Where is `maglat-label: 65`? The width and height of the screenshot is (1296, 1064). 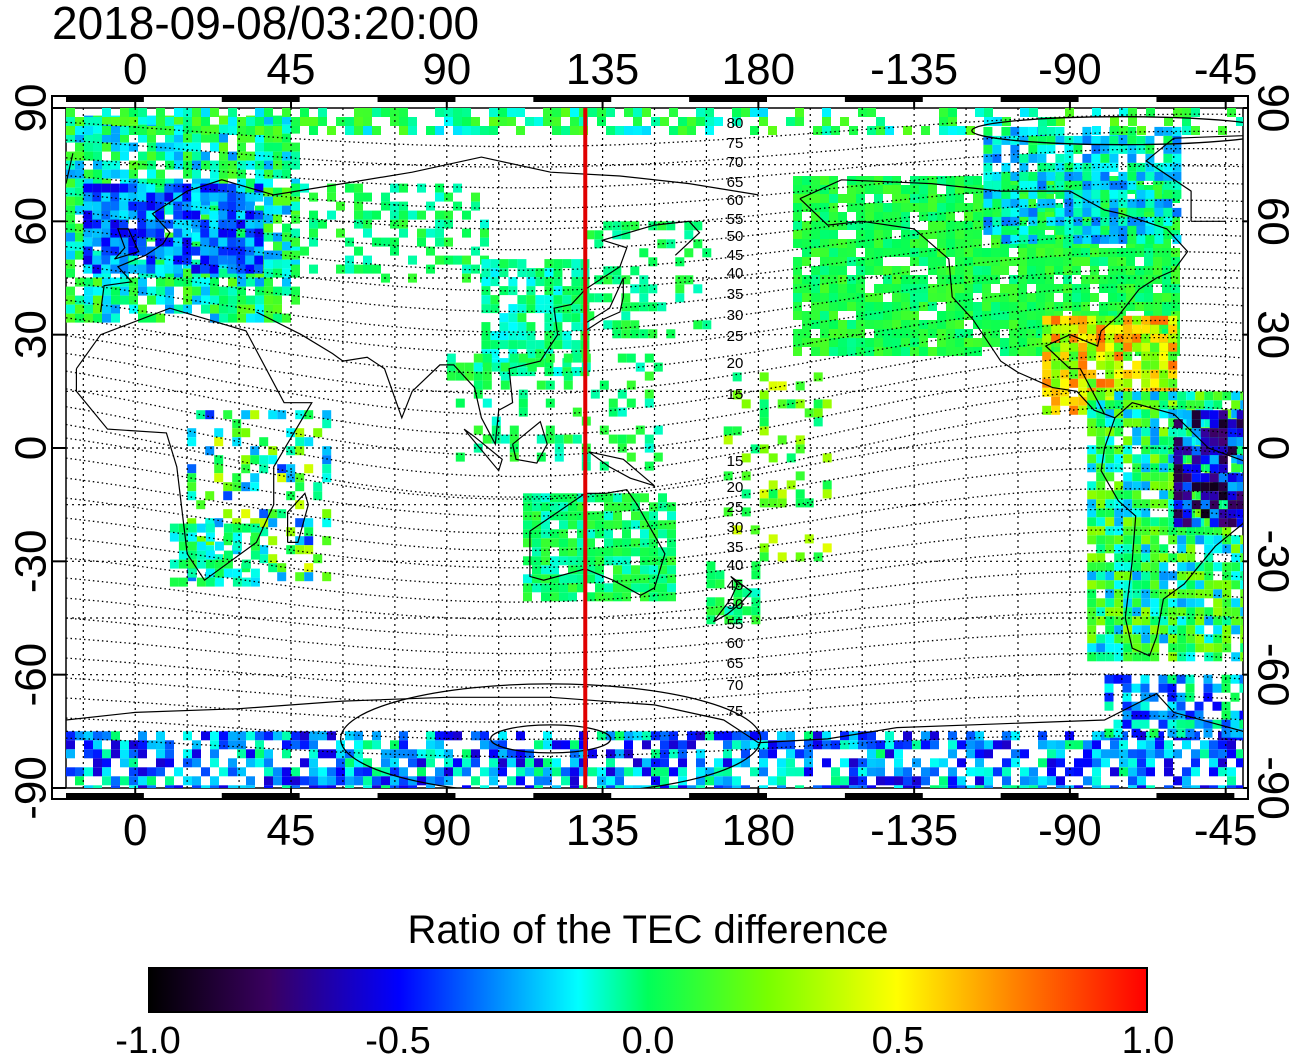 maglat-label: 65 is located at coordinates (735, 182).